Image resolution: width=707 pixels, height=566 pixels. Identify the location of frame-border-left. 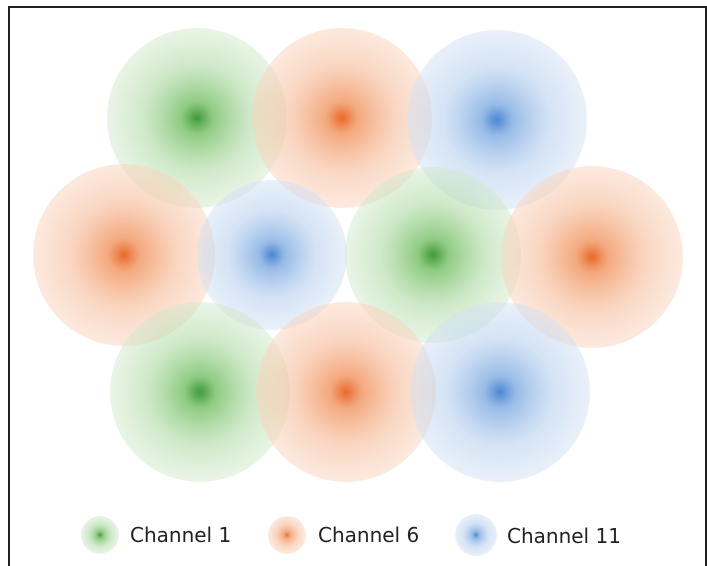
(9, 286).